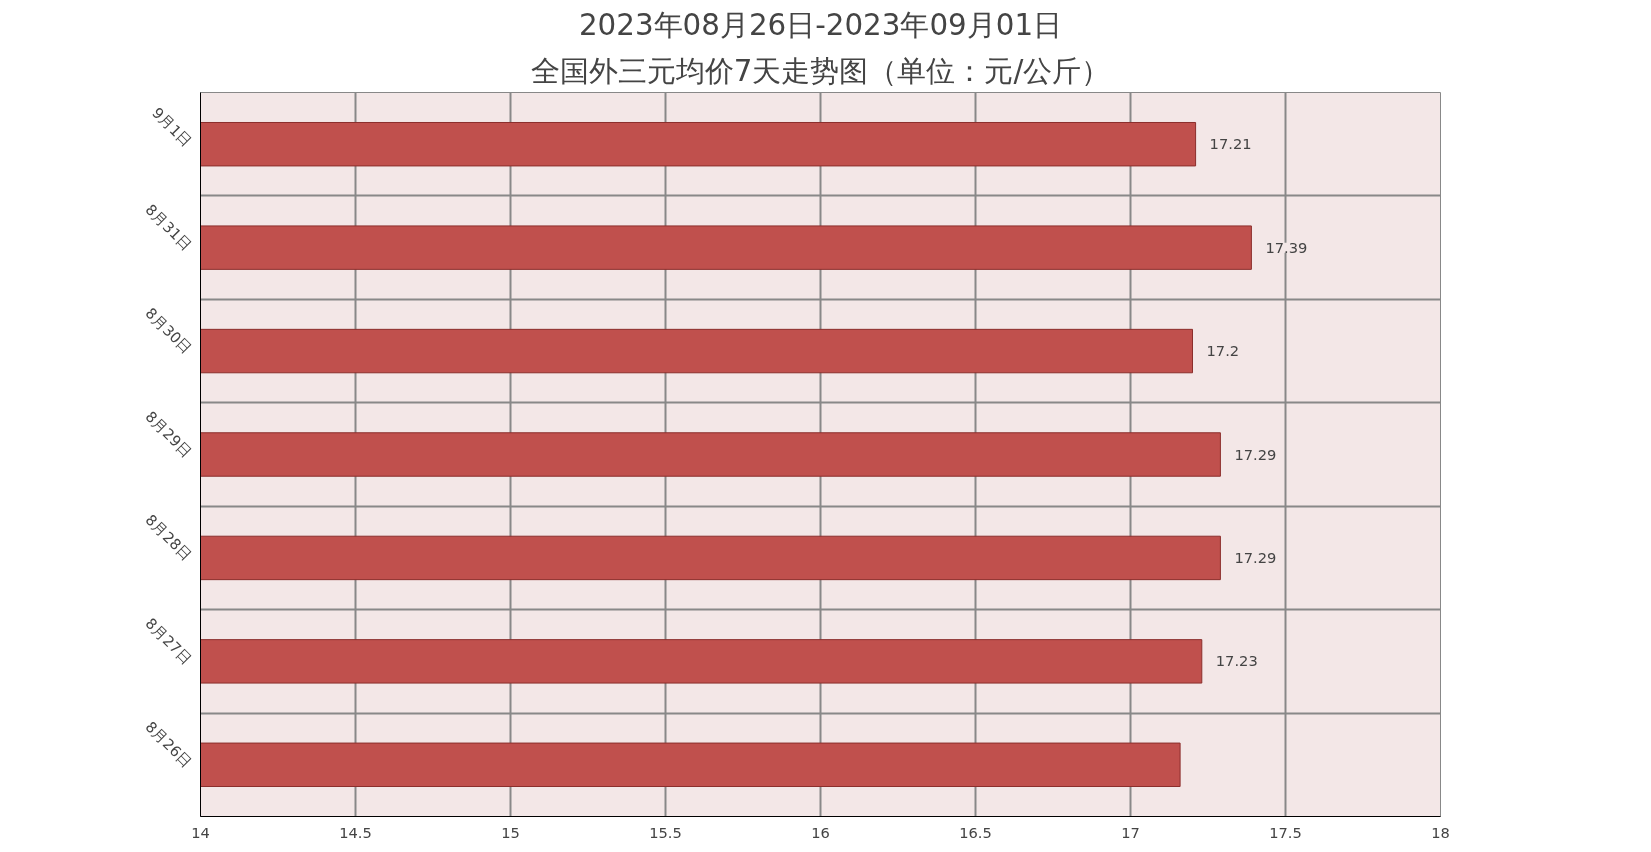  Describe the element at coordinates (1286, 247) in the screenshot. I see `data-label: 17.39` at that location.